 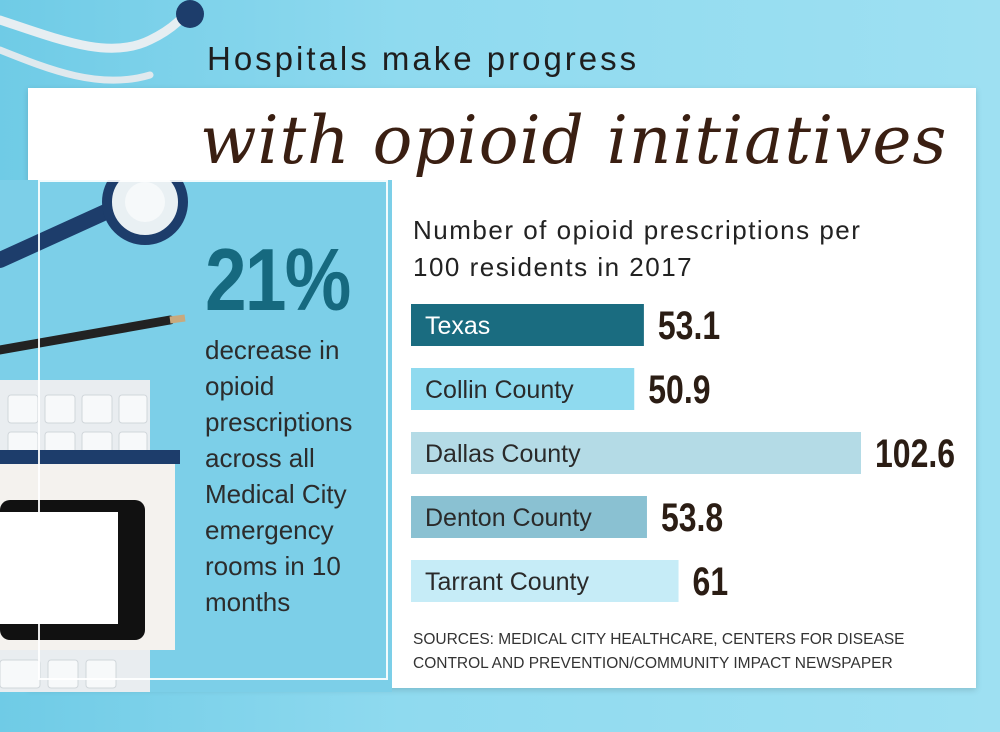 What do you see at coordinates (679, 389) in the screenshot?
I see `value-label: 50.9` at bounding box center [679, 389].